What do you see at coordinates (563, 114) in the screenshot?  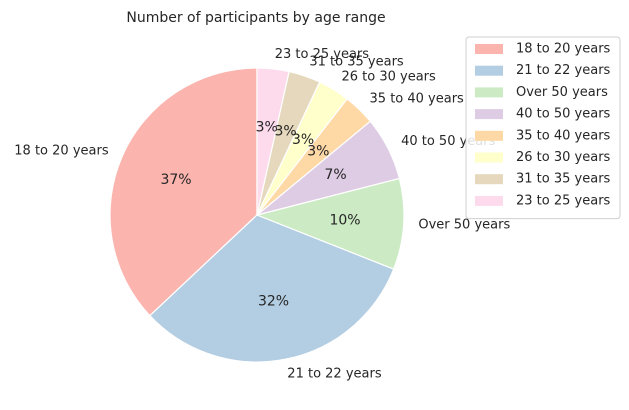 I see `legend-label-40-to-50-years: 40 to 50 years` at bounding box center [563, 114].